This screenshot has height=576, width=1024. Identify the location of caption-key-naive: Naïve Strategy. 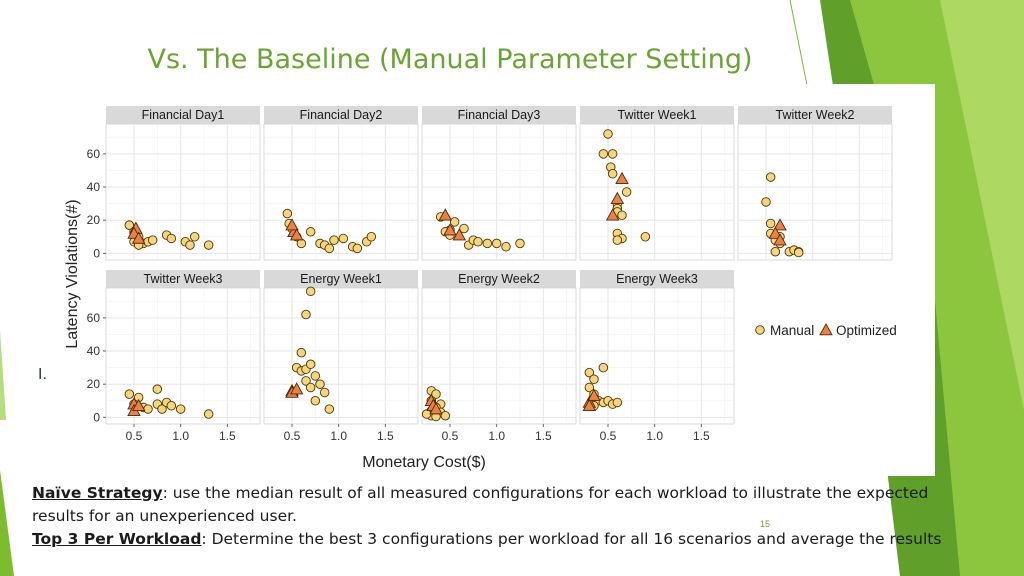
(97, 493).